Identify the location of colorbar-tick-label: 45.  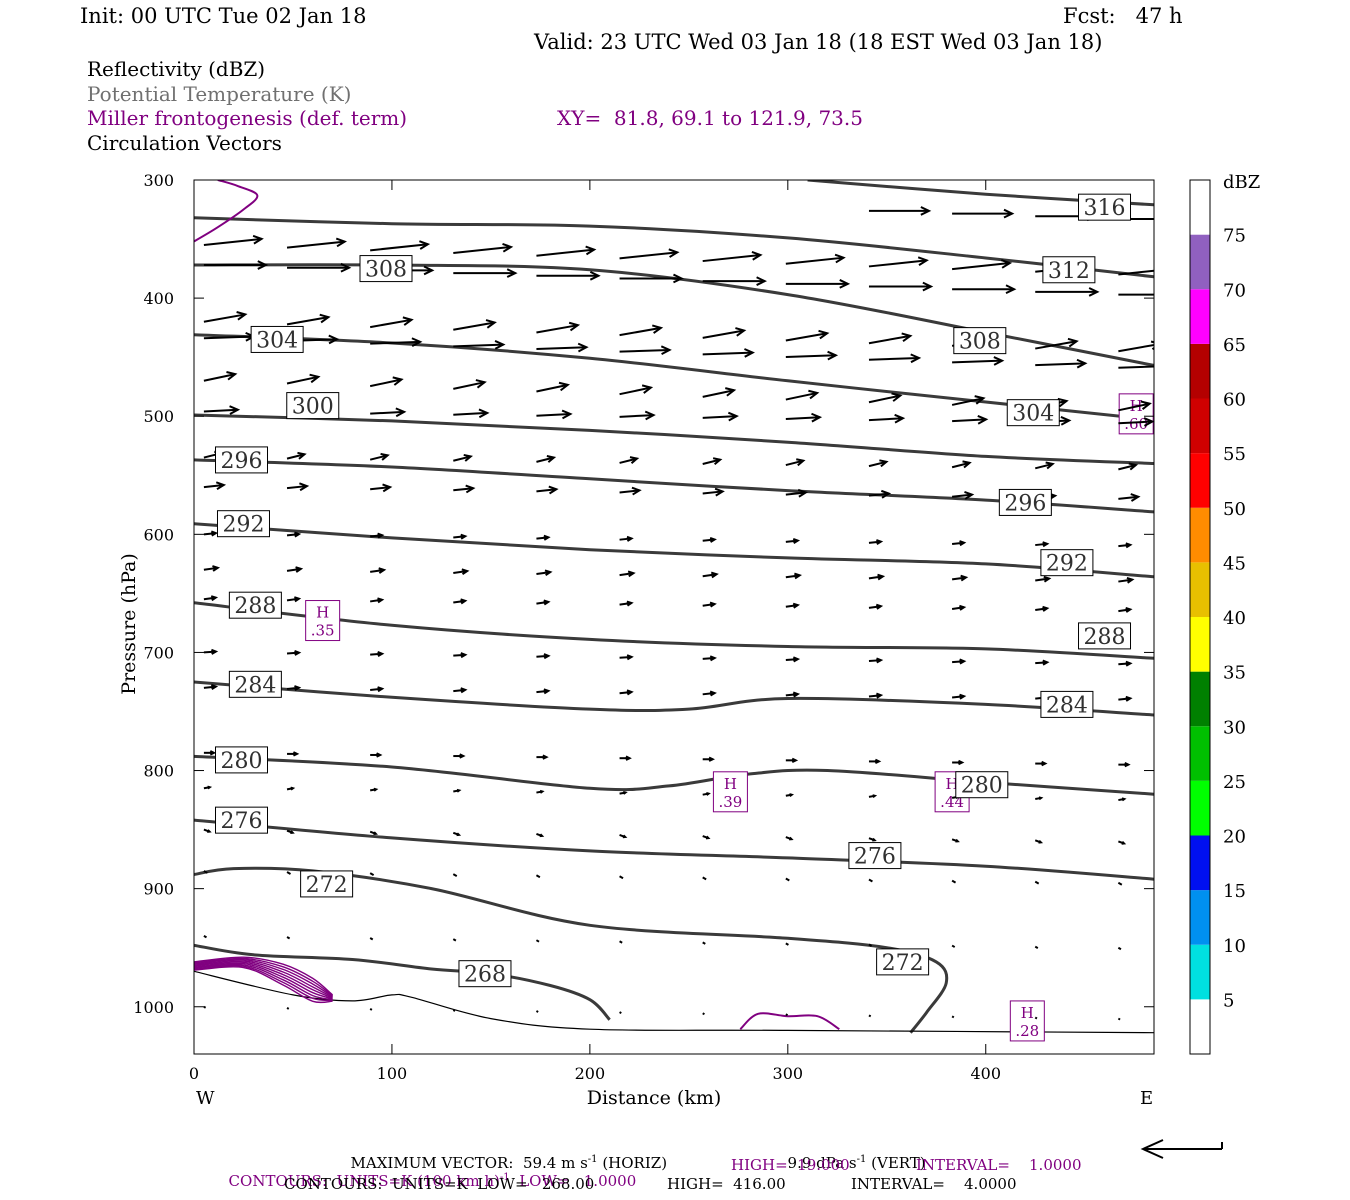
(1234, 563).